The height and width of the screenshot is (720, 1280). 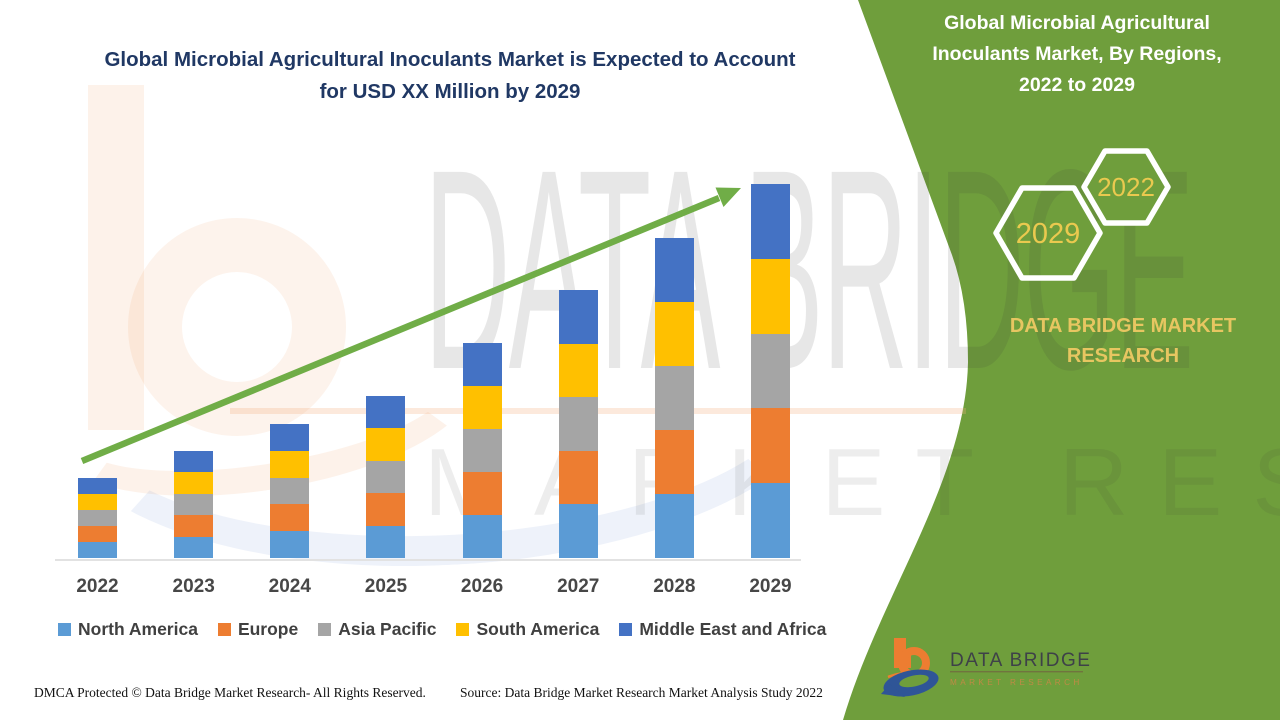 What do you see at coordinates (578, 586) in the screenshot?
I see `x-axis-label-2027: 2027` at bounding box center [578, 586].